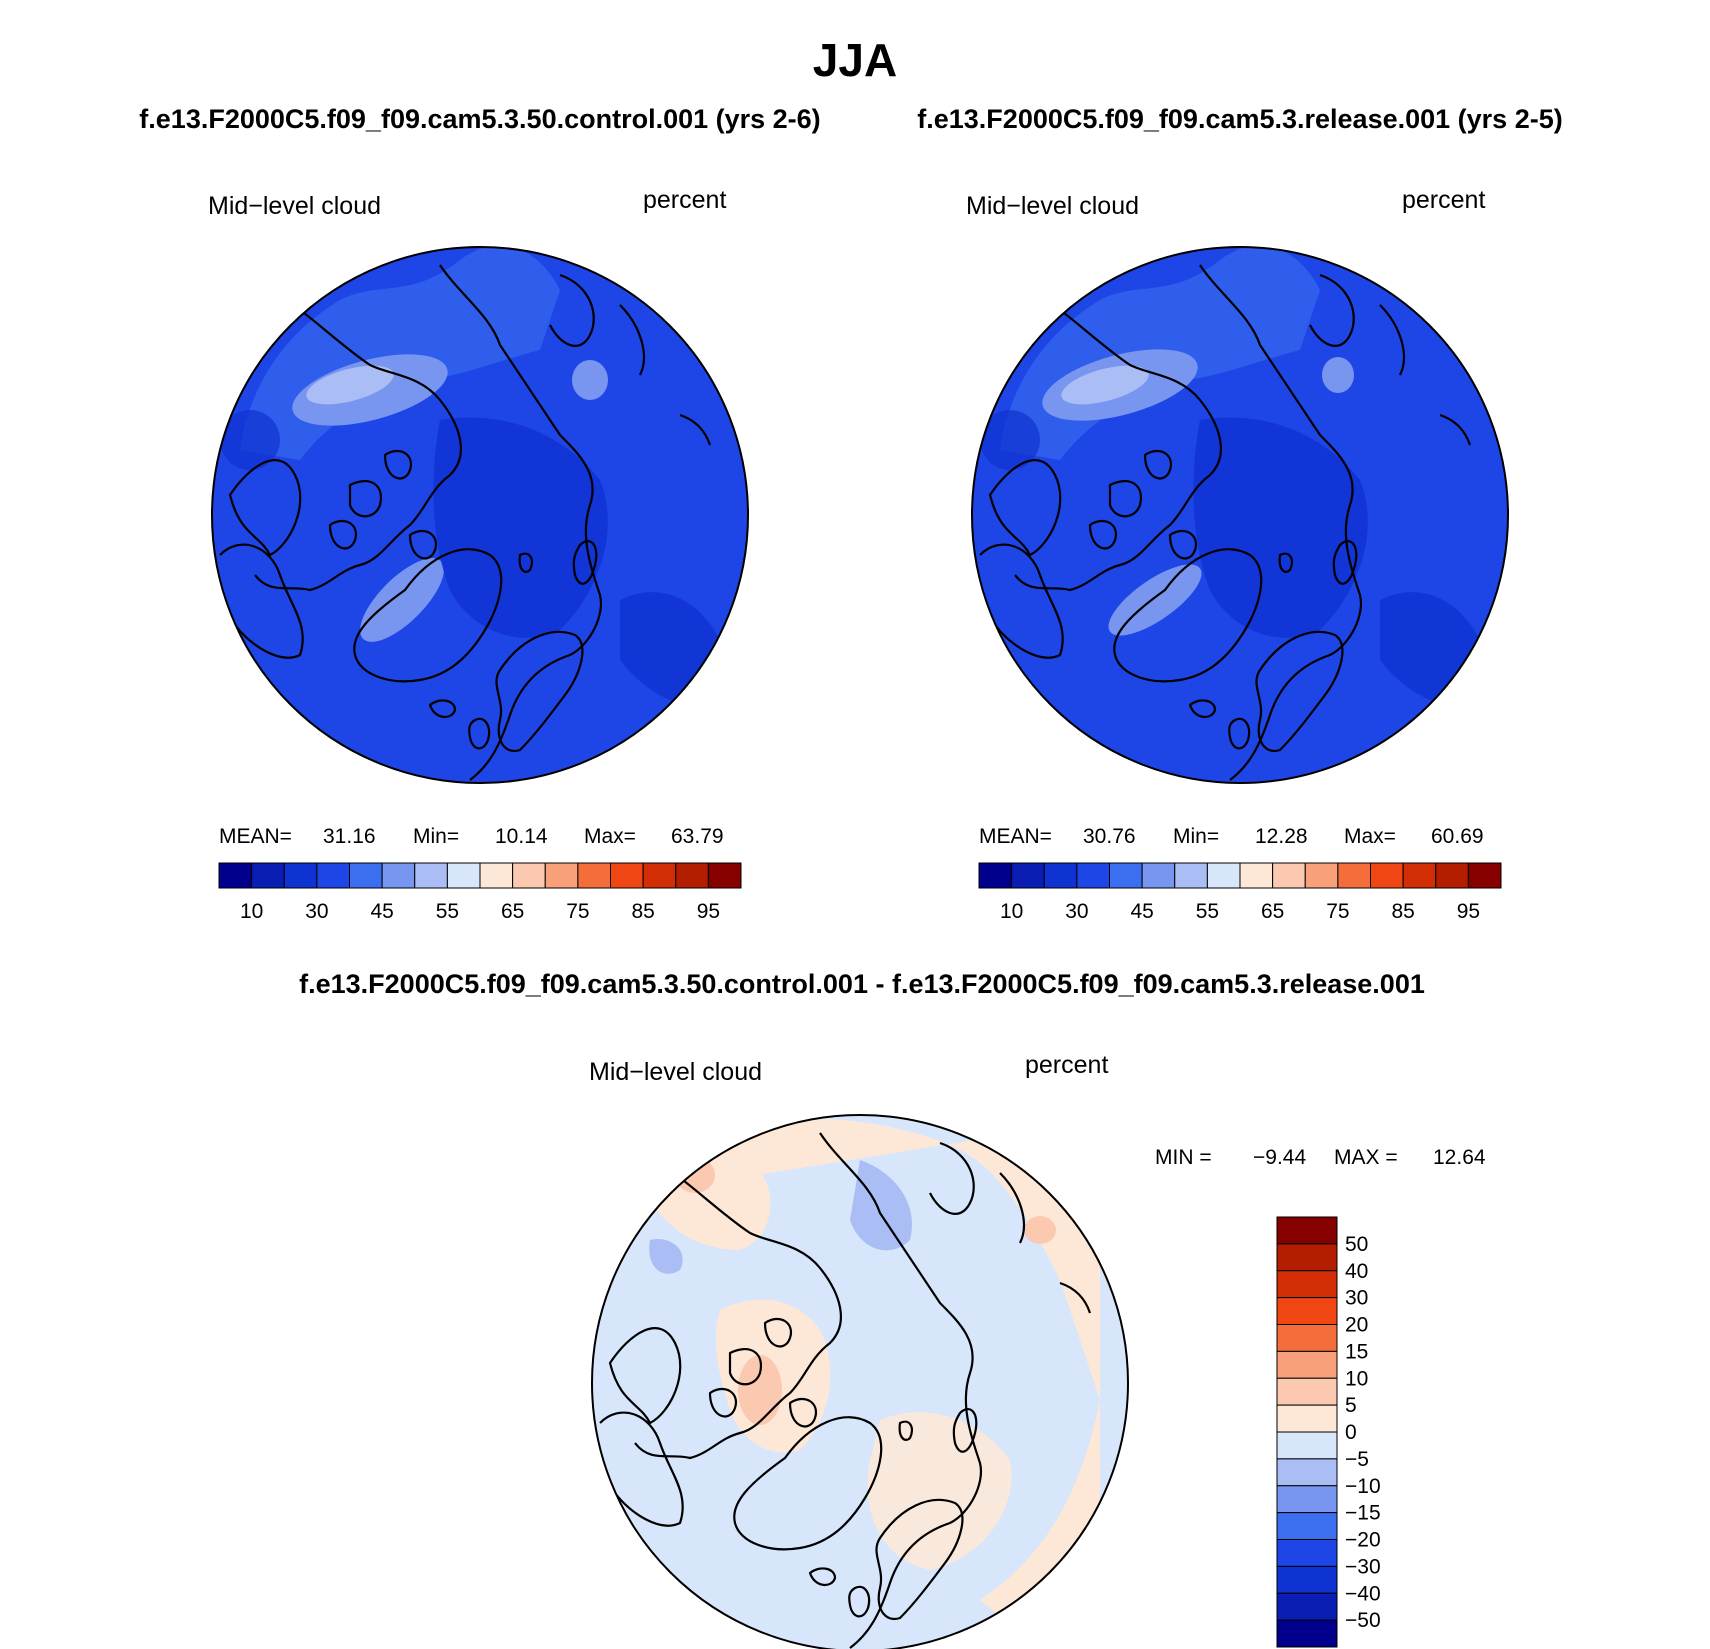 Image resolution: width=1710 pixels, height=1649 pixels. What do you see at coordinates (255, 836) in the screenshot?
I see `panel-control-mean-label: MEAN=` at bounding box center [255, 836].